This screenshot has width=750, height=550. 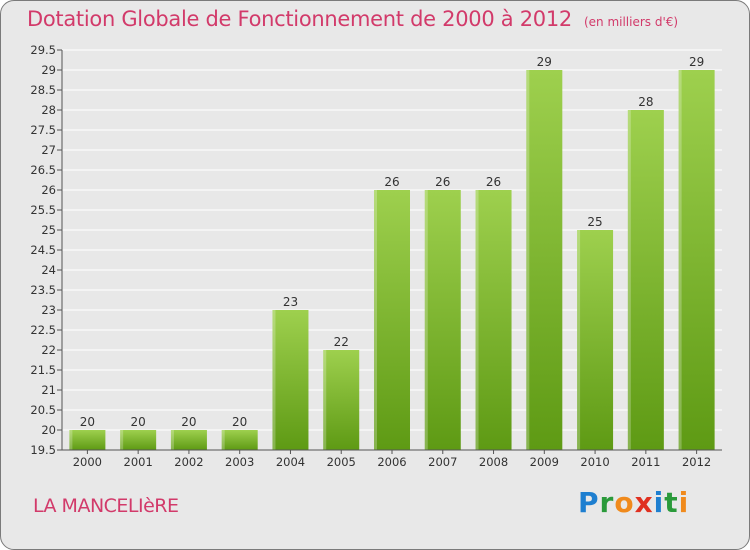 I want to click on x-tick-label: 2003, so click(x=239, y=462).